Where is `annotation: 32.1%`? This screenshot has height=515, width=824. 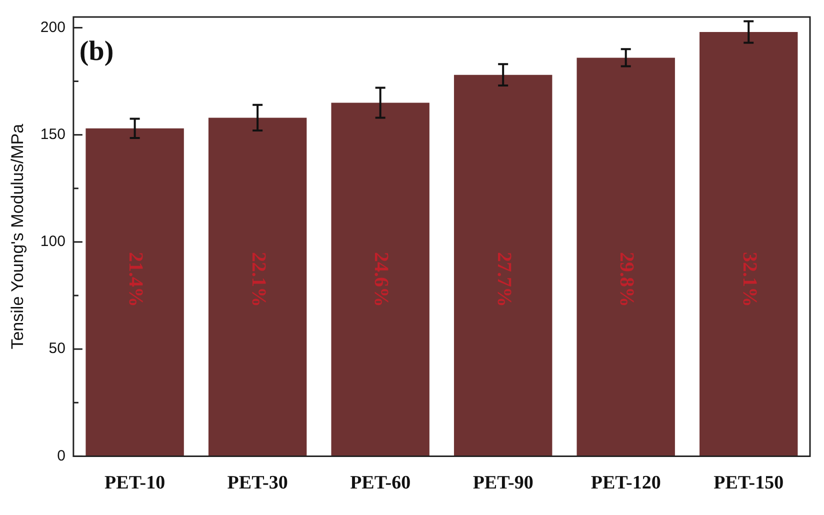 annotation: 32.1% is located at coordinates (749, 279).